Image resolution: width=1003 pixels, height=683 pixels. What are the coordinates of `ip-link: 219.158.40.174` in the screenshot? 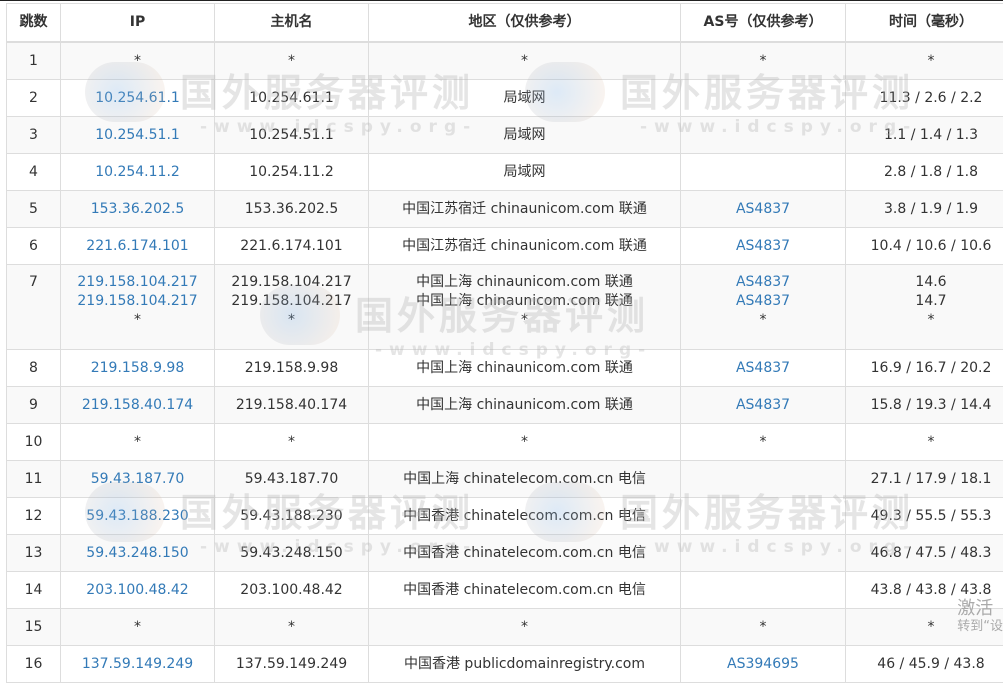 It's located at (137, 405).